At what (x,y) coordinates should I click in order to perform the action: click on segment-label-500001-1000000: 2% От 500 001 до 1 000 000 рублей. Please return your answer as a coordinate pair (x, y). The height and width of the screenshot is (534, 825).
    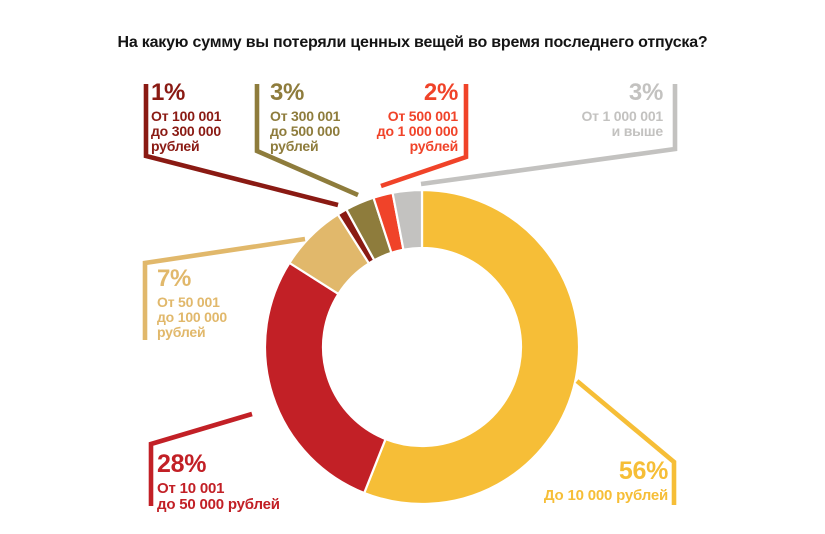
    Looking at the image, I should click on (417, 116).